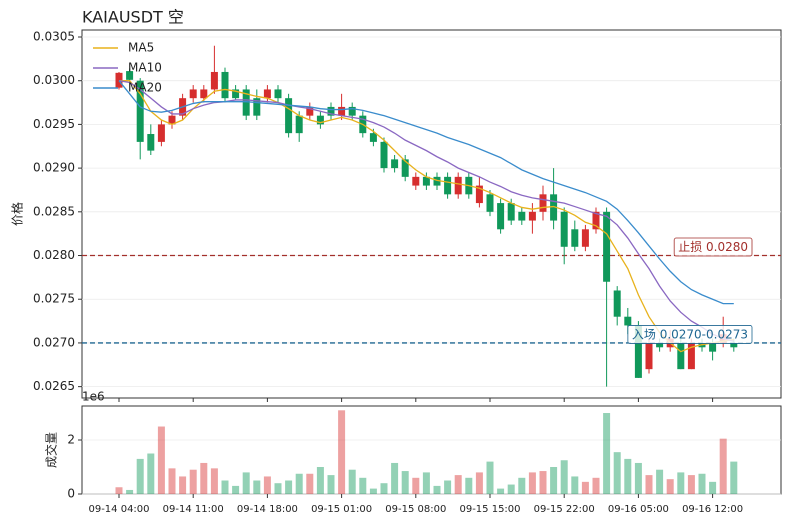 Image resolution: width=790 pixels, height=530 pixels. Describe the element at coordinates (193, 509) in the screenshot. I see `x-tick-label: 09-14 11:00` at that location.